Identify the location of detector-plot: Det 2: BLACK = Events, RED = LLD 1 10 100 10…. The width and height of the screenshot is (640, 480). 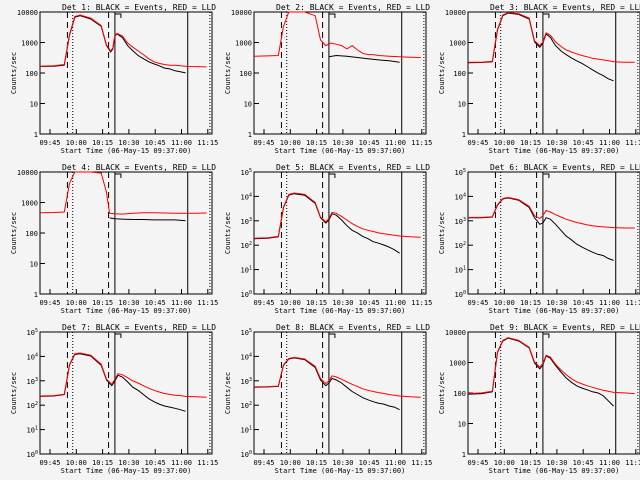
(328, 79).